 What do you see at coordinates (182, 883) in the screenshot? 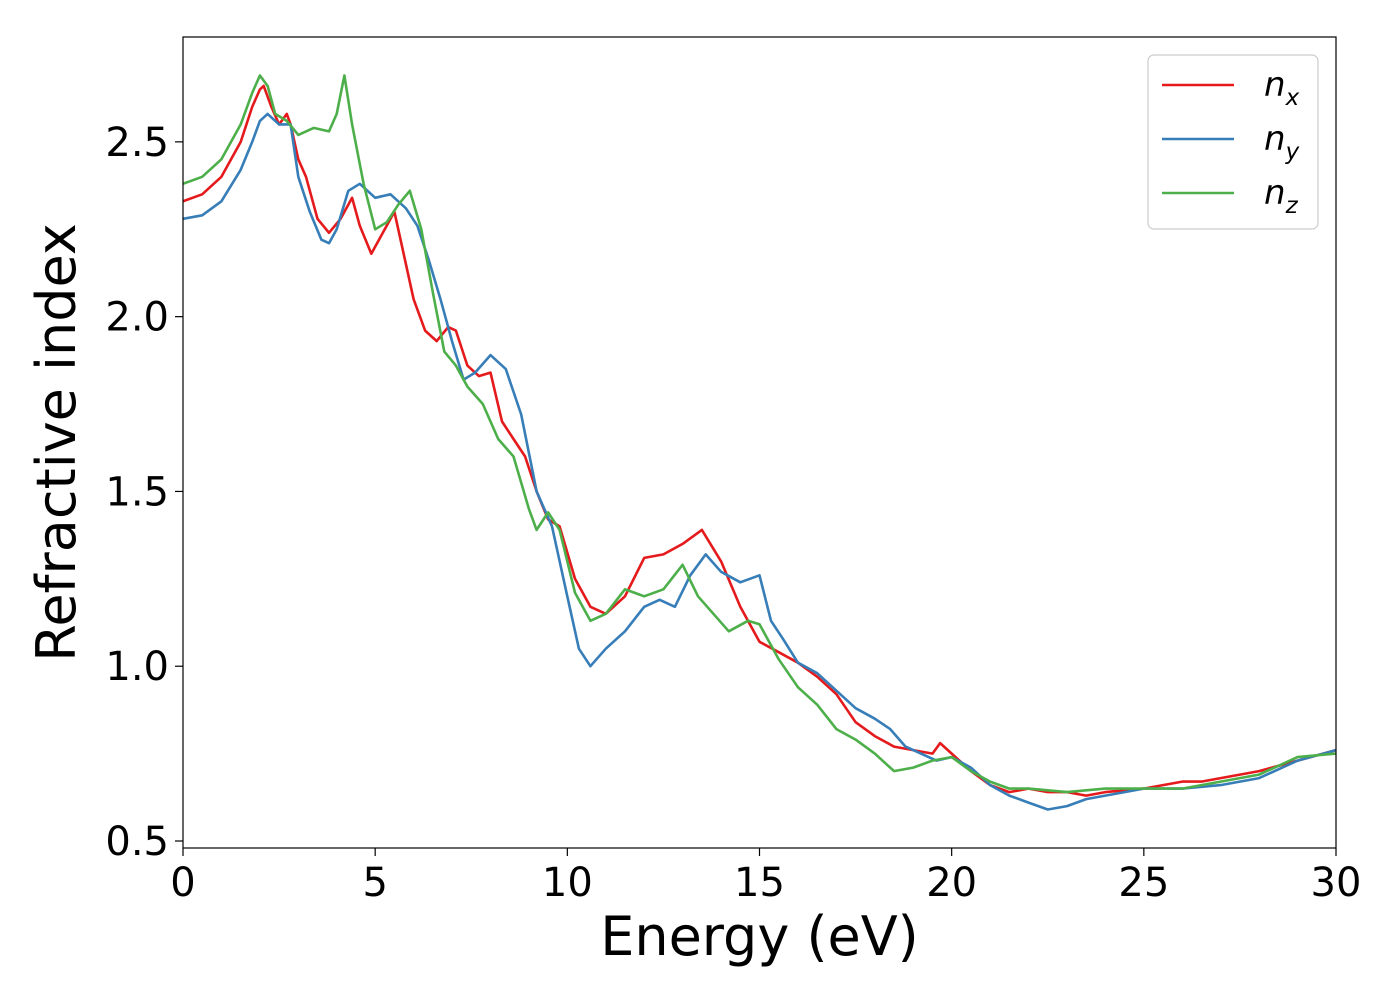
I see `x-tick-label: 0` at bounding box center [182, 883].